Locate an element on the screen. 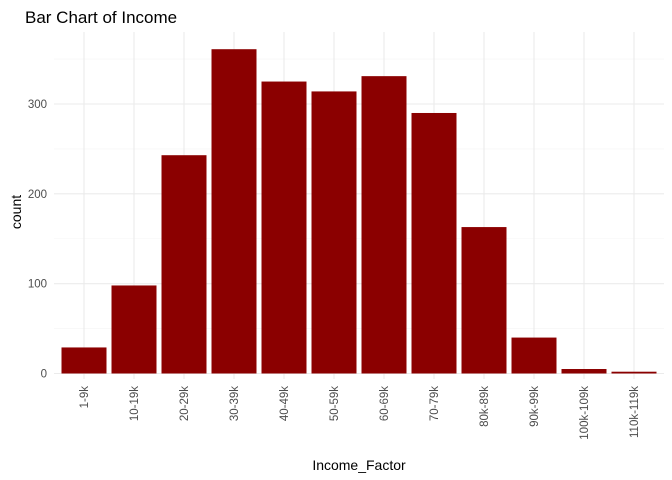 The image size is (672, 480). x-tick-label: 50-59k is located at coordinates (335, 403).